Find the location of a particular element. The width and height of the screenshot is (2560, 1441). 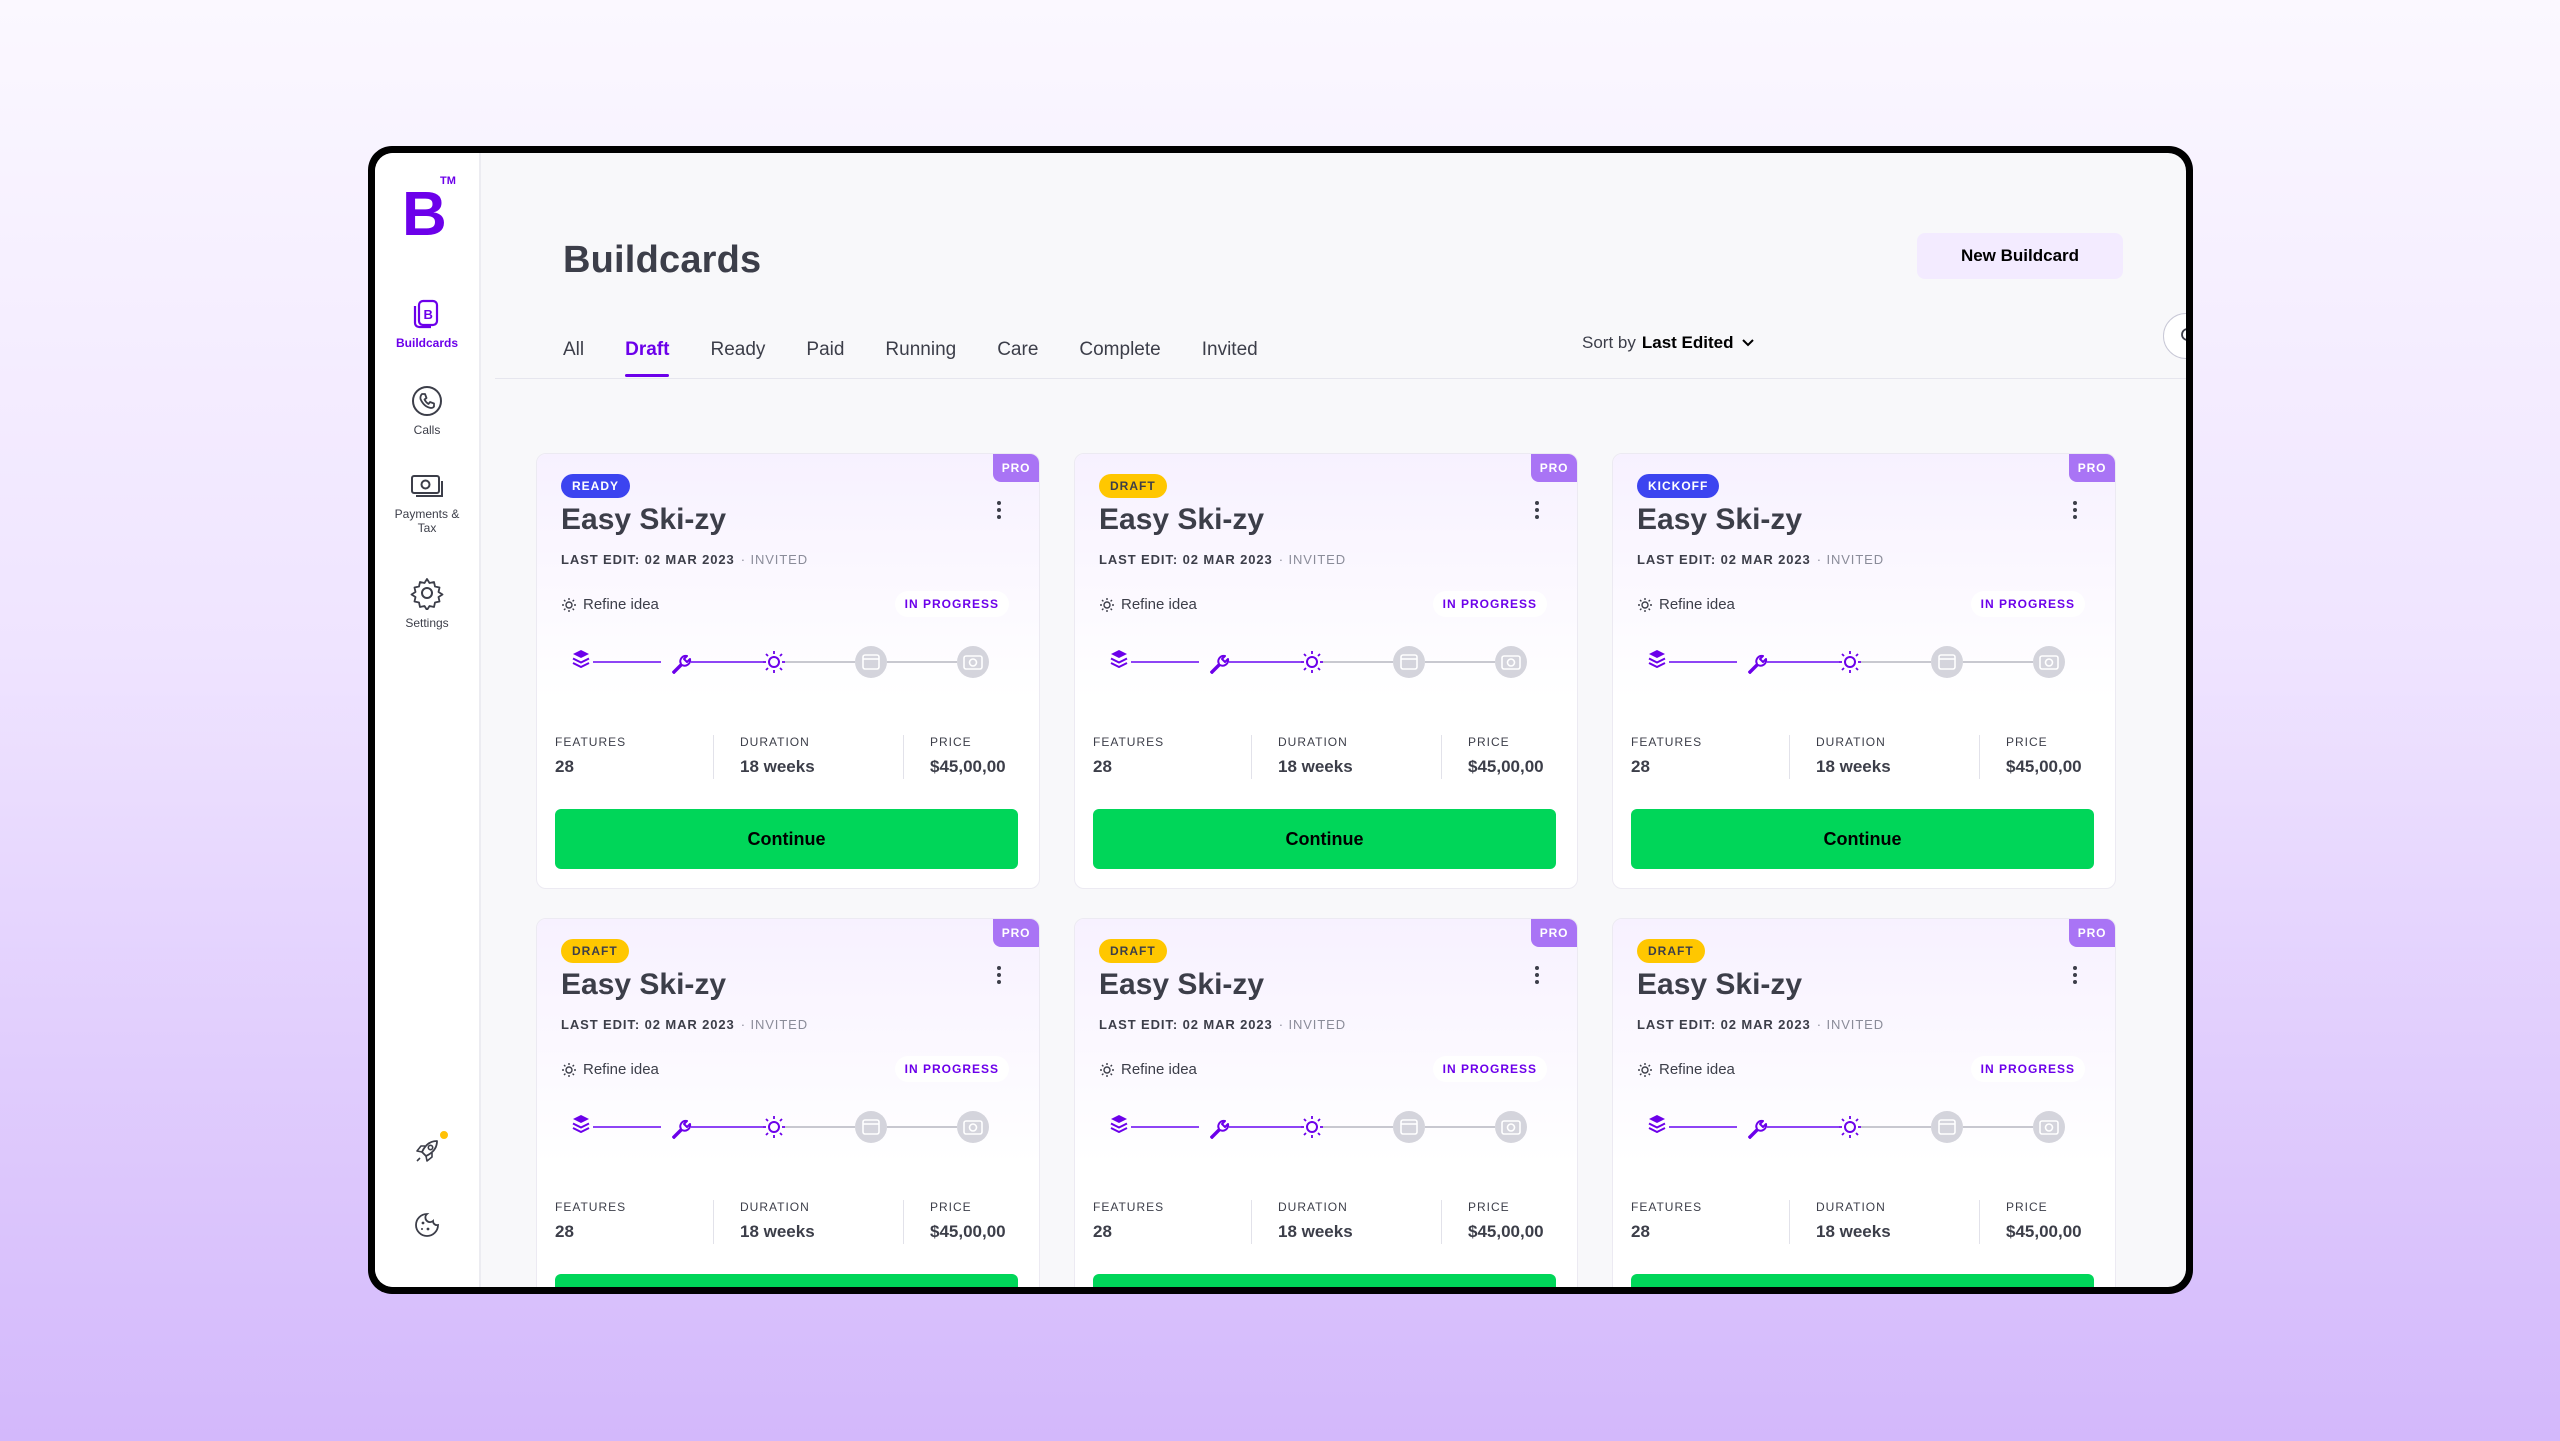

svg-text: B is located at coordinates (428, 314).